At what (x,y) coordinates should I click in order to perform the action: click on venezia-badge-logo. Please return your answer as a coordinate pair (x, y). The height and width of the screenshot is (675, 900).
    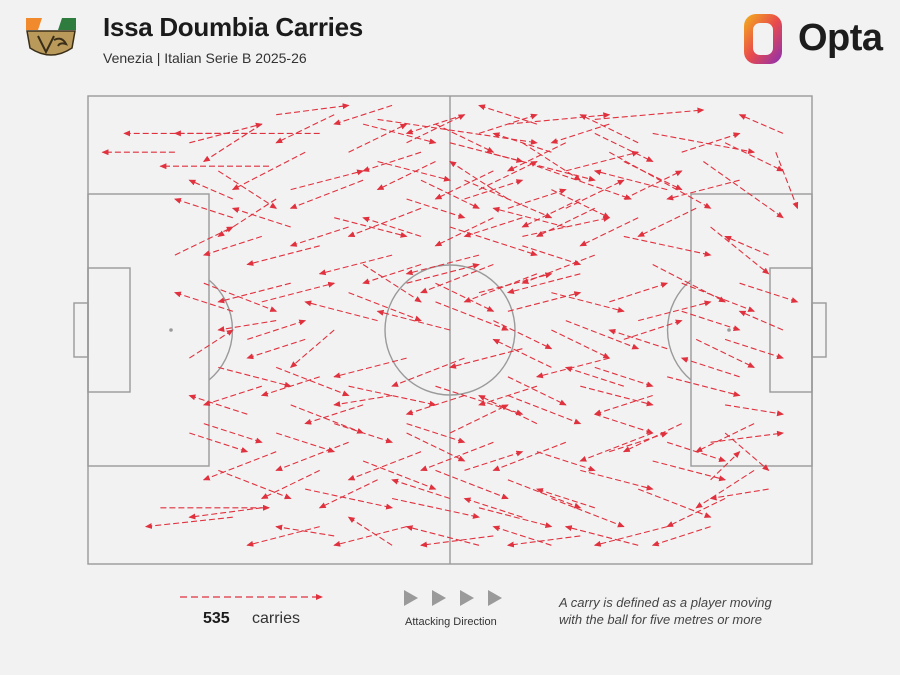
    Looking at the image, I should click on (51, 37).